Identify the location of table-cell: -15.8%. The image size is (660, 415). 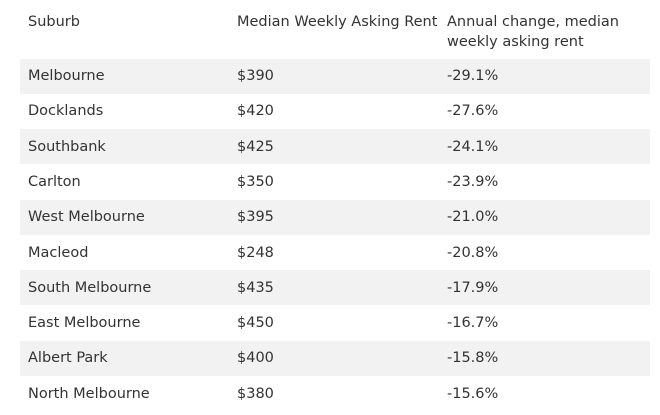
(473, 358).